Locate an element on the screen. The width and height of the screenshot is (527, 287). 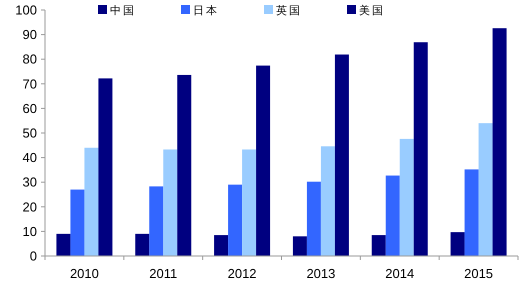
legend-label: 美国 is located at coordinates (372, 10).